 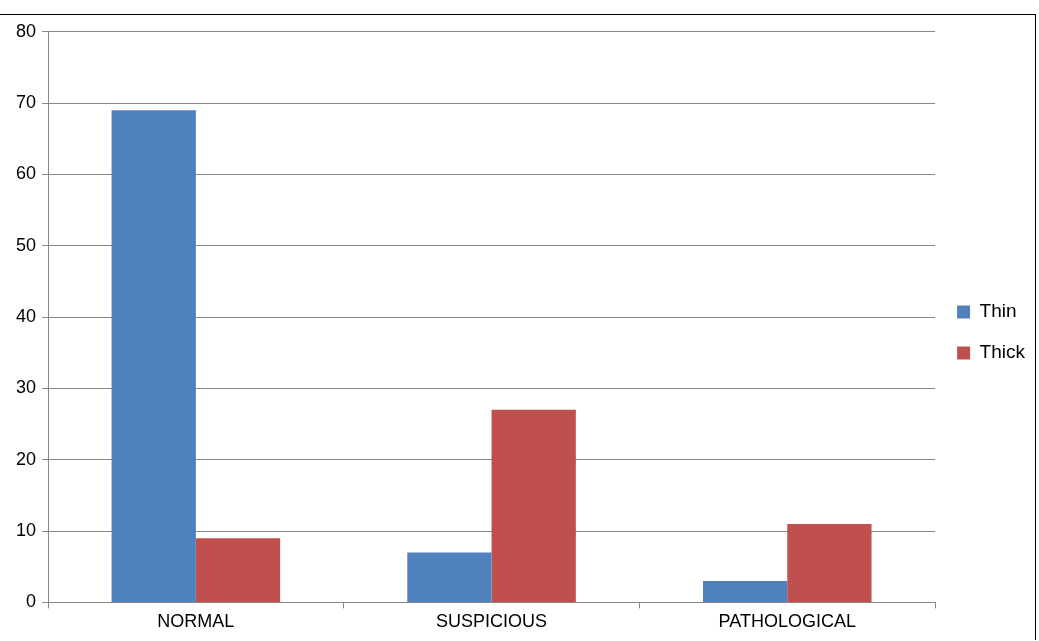 What do you see at coordinates (31, 601) in the screenshot?
I see `y-tick-label: 0` at bounding box center [31, 601].